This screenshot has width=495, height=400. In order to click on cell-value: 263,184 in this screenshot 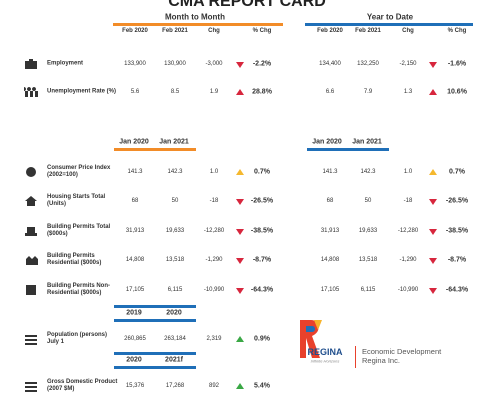, I will do `click(175, 339)`.